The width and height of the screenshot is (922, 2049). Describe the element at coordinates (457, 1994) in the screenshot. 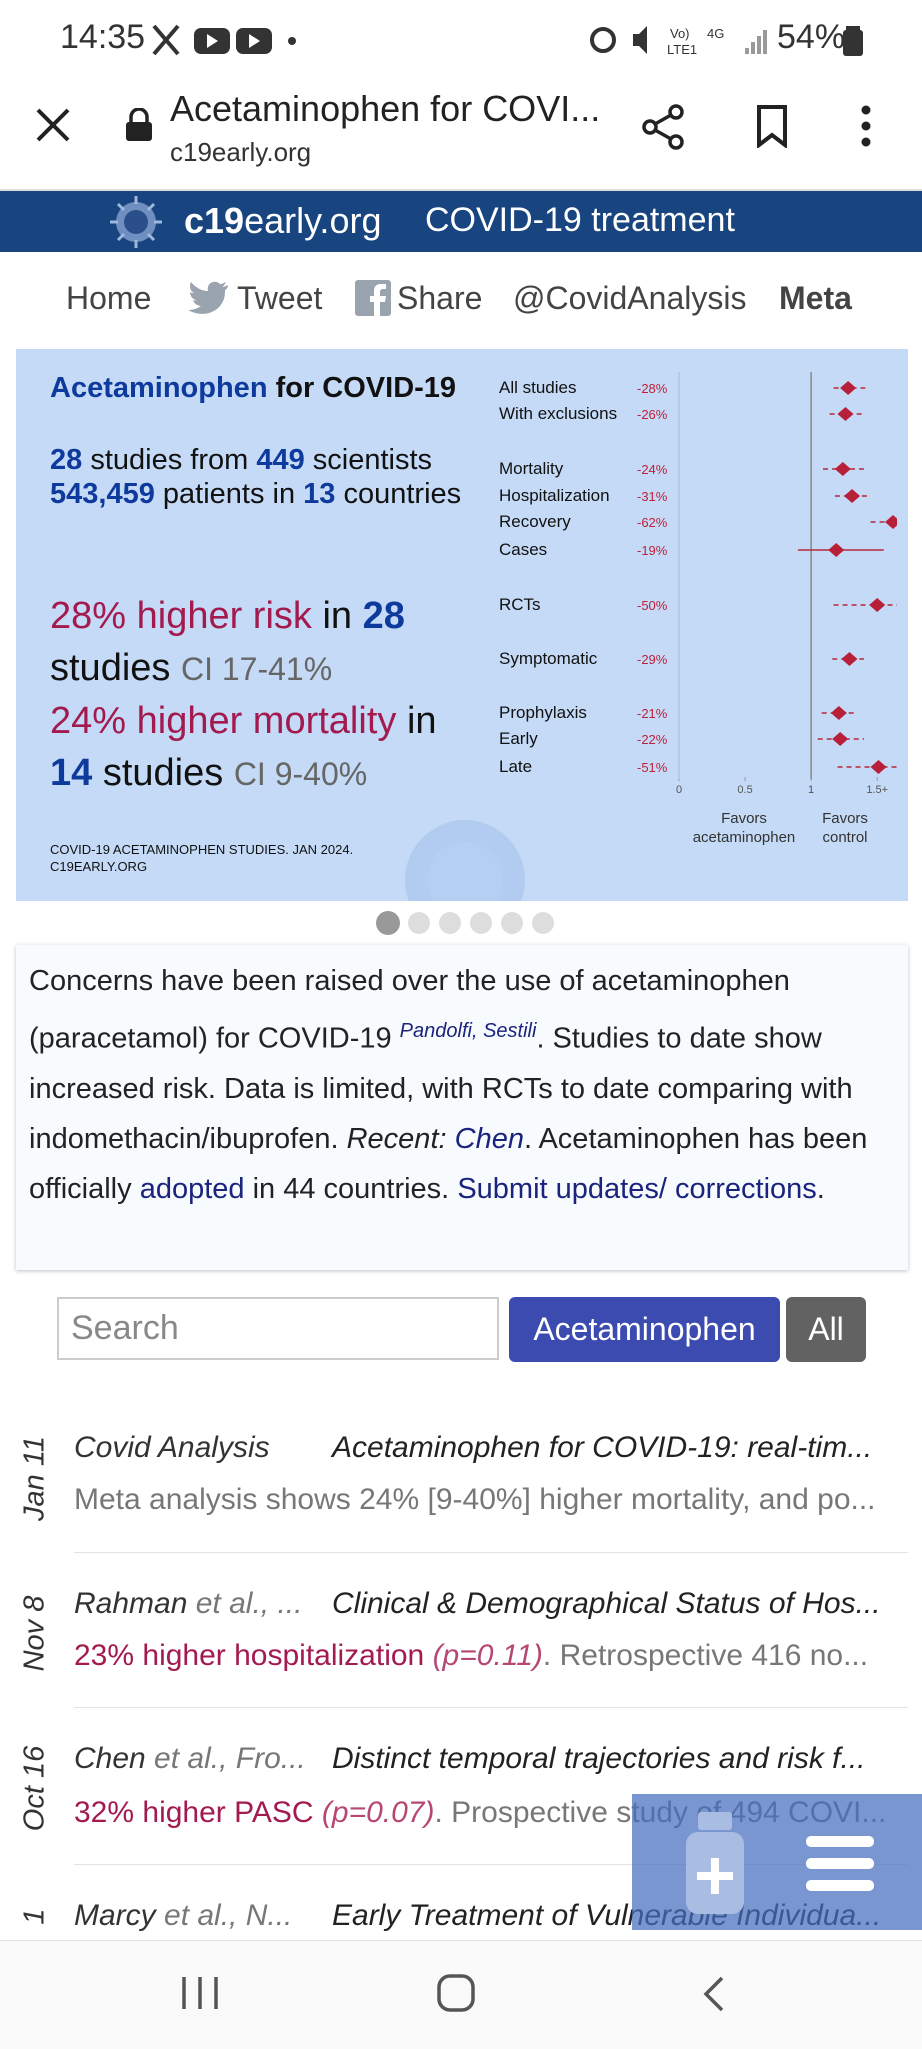

I see `home-button` at that location.